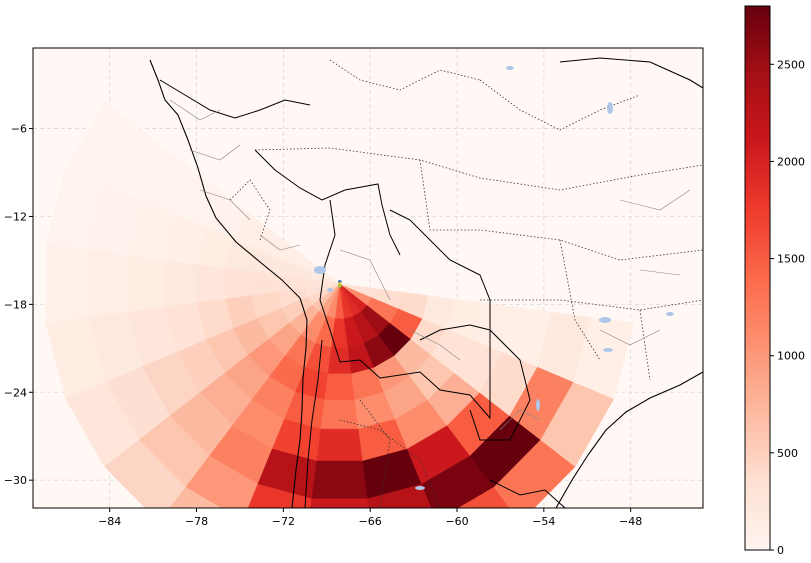  I want to click on y-axis-ticks: −6 −12 −18 −24 −30, so click(18, 305).